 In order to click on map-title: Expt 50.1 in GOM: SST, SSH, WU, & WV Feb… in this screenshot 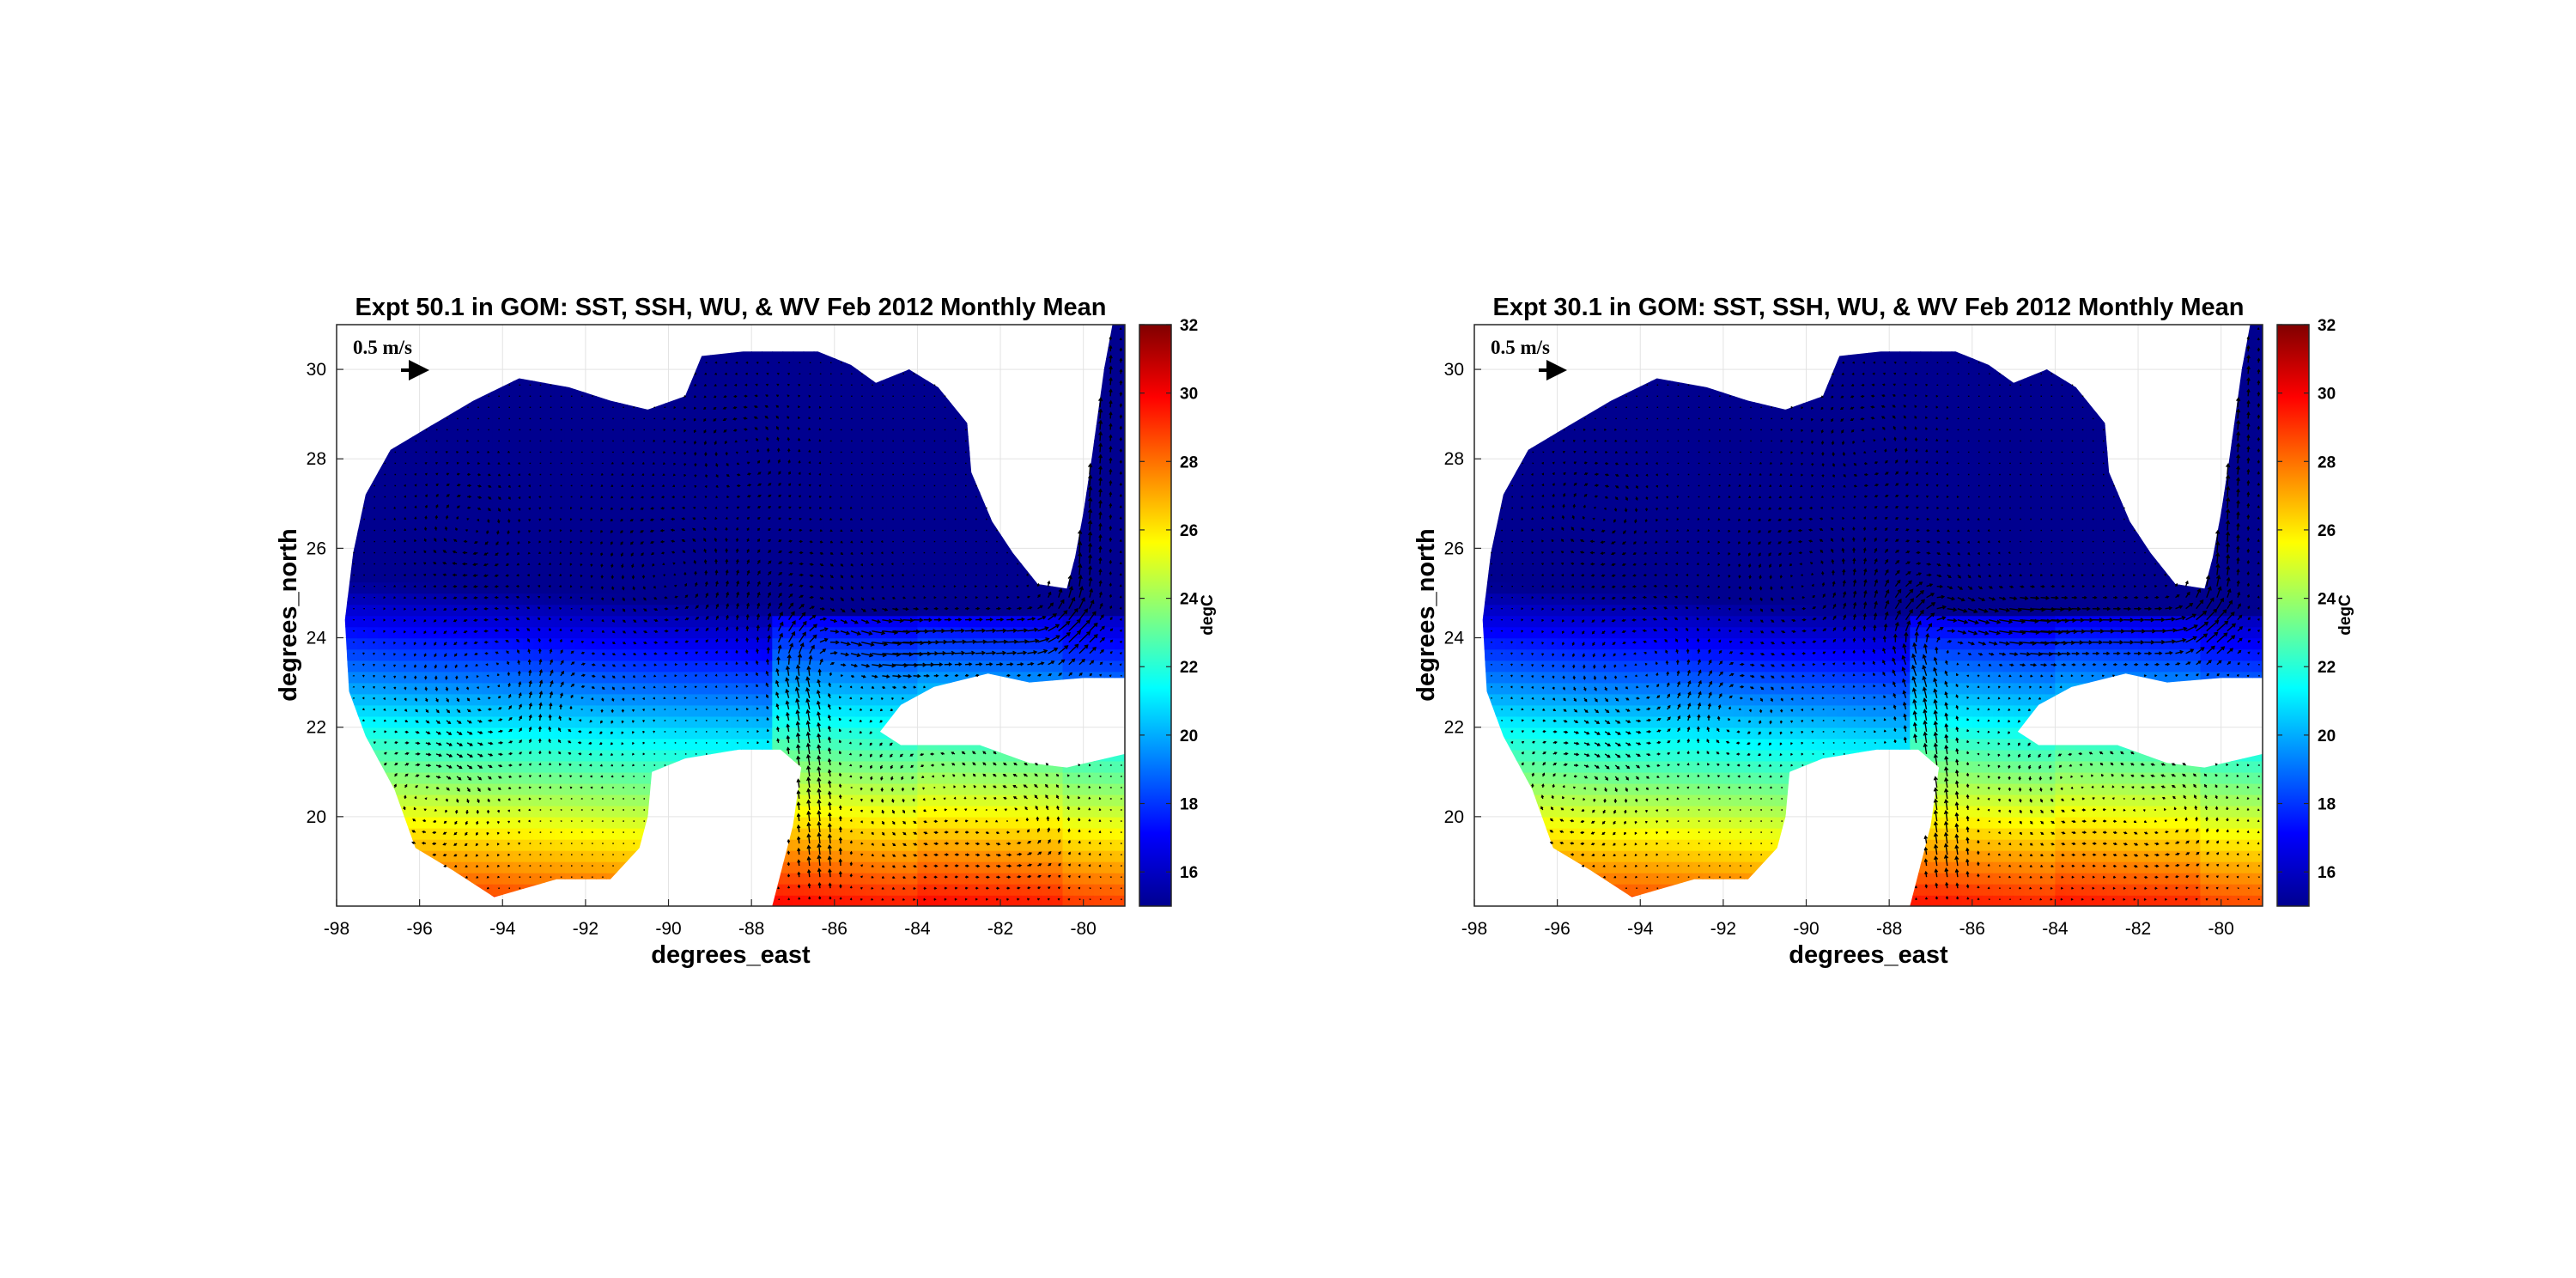, I will do `click(731, 307)`.